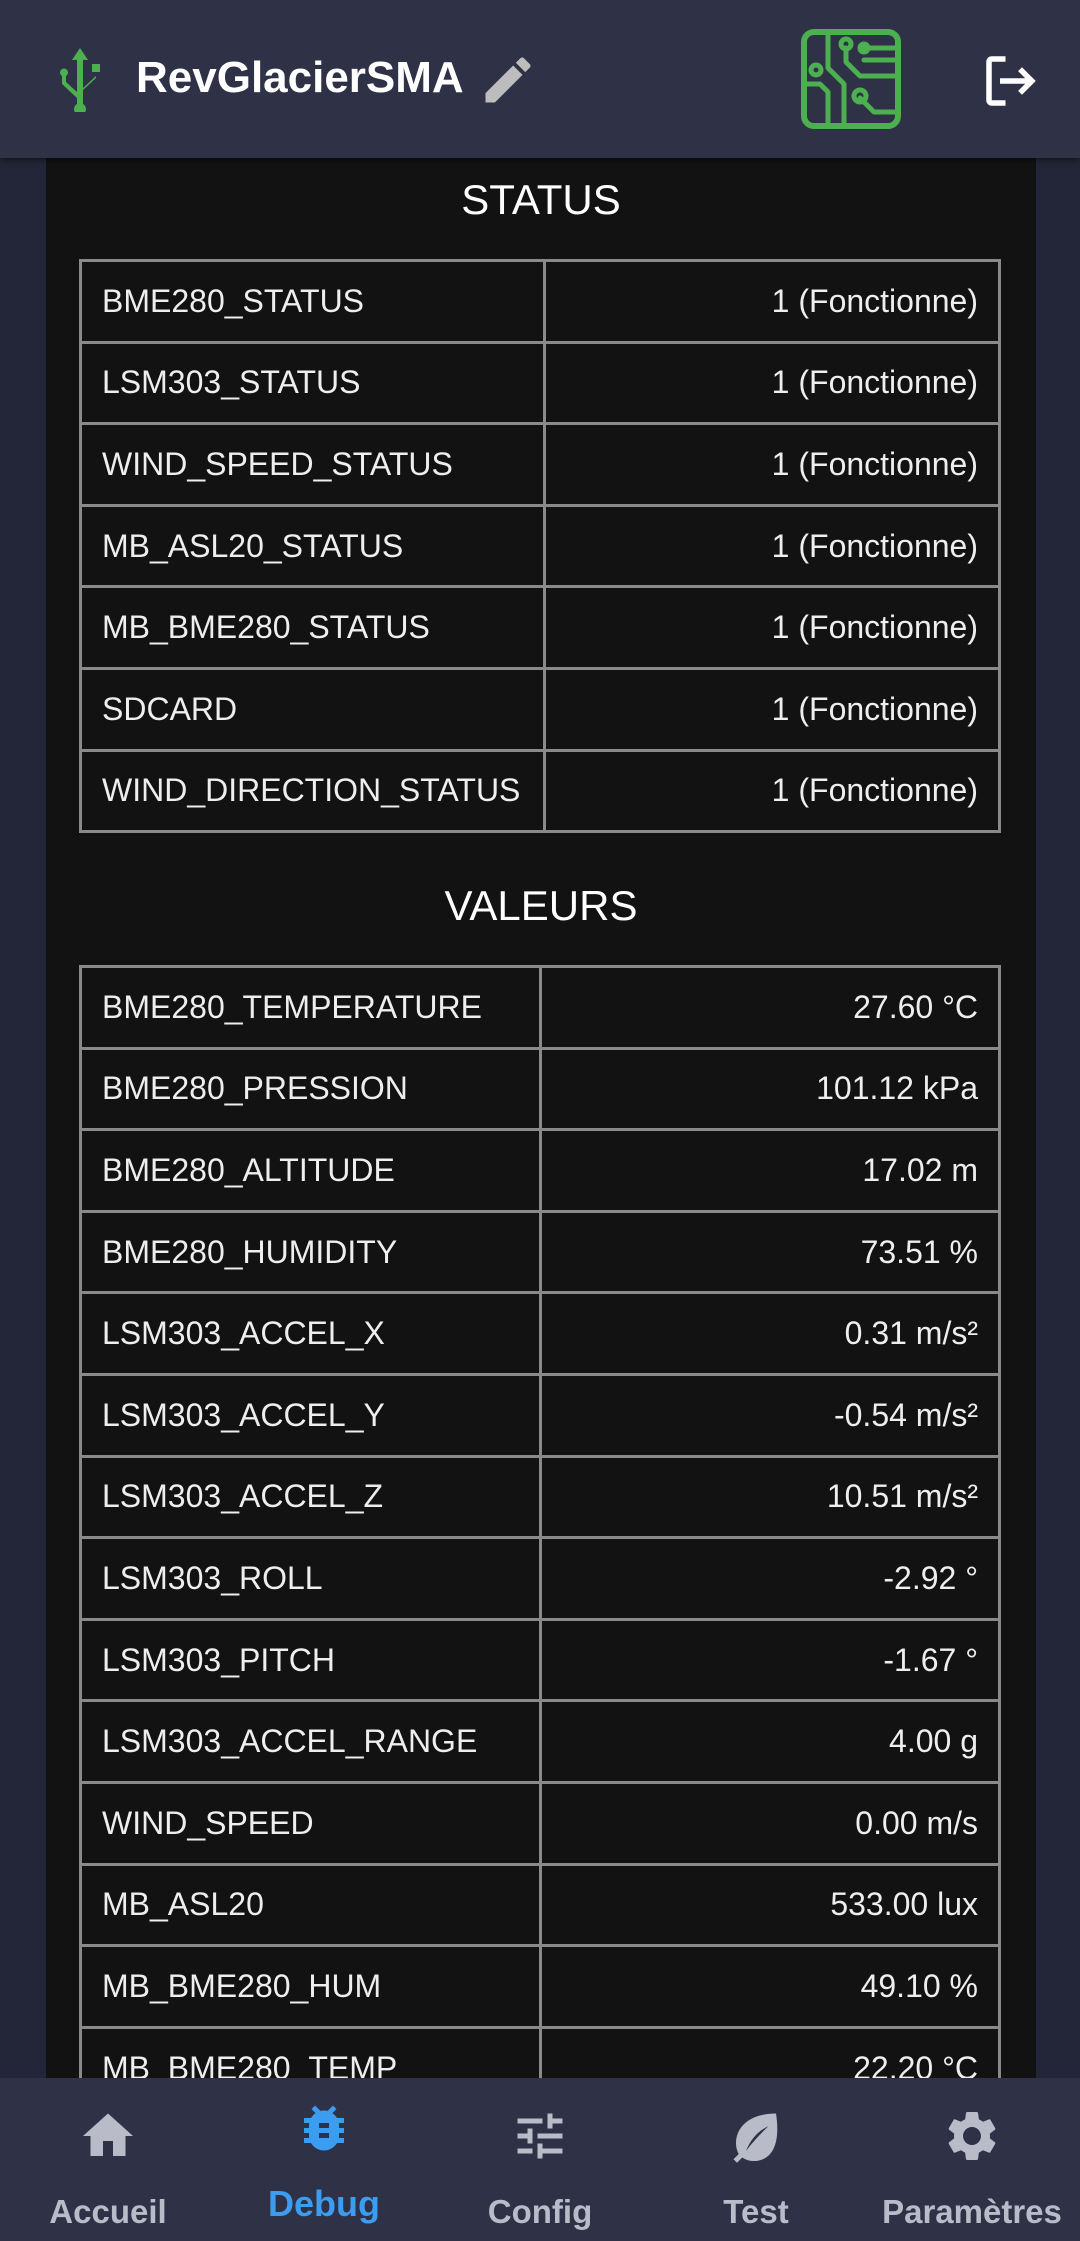  Describe the element at coordinates (508, 80) in the screenshot. I see `pencil-icon` at that location.